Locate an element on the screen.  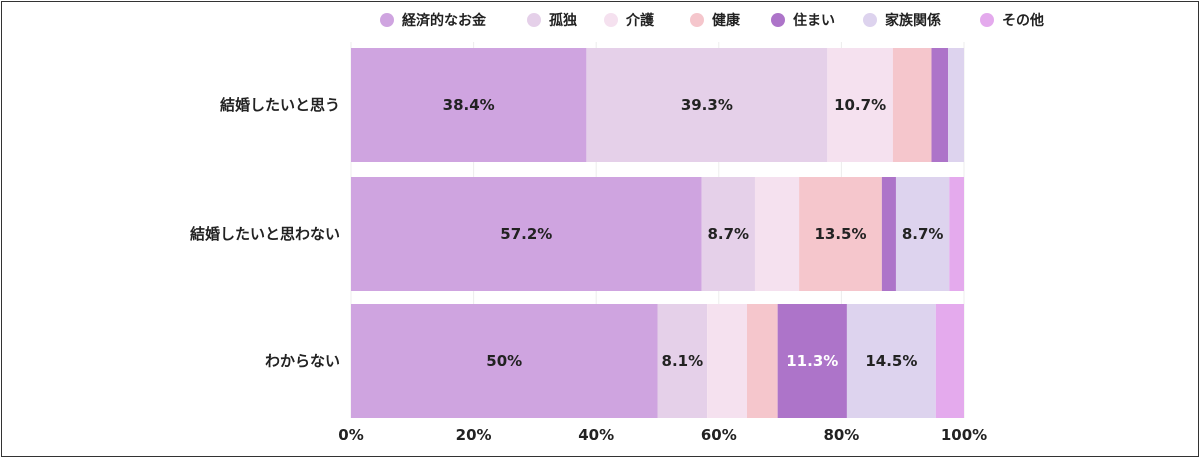
data-label: 11.3% is located at coordinates (812, 361).